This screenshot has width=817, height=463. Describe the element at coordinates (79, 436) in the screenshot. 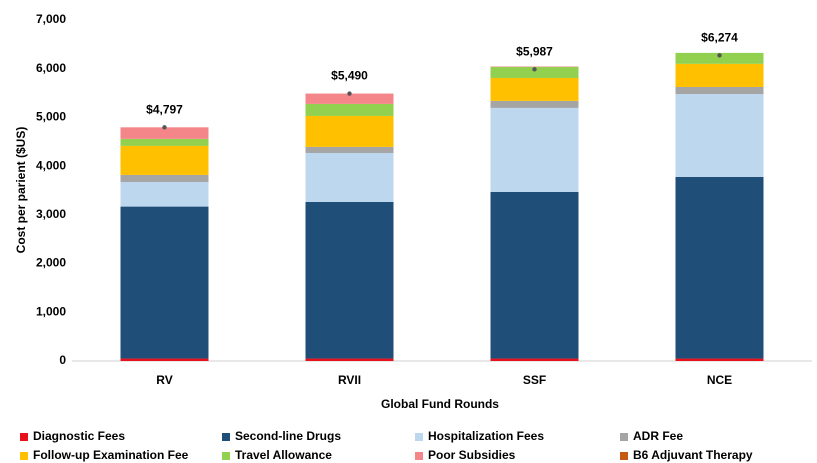

I see `legend-label: Diagnostic Fees` at that location.